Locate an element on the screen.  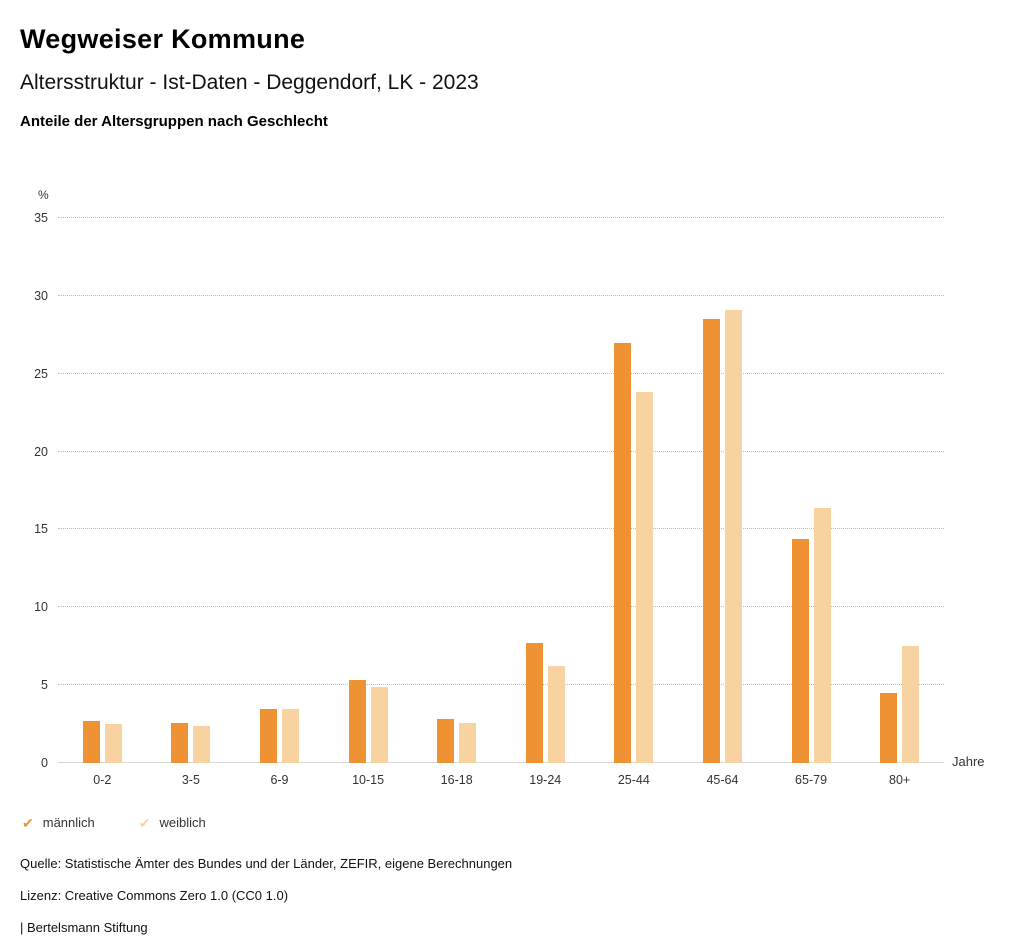
y-tick-label-25: 25 is located at coordinates (41, 373).